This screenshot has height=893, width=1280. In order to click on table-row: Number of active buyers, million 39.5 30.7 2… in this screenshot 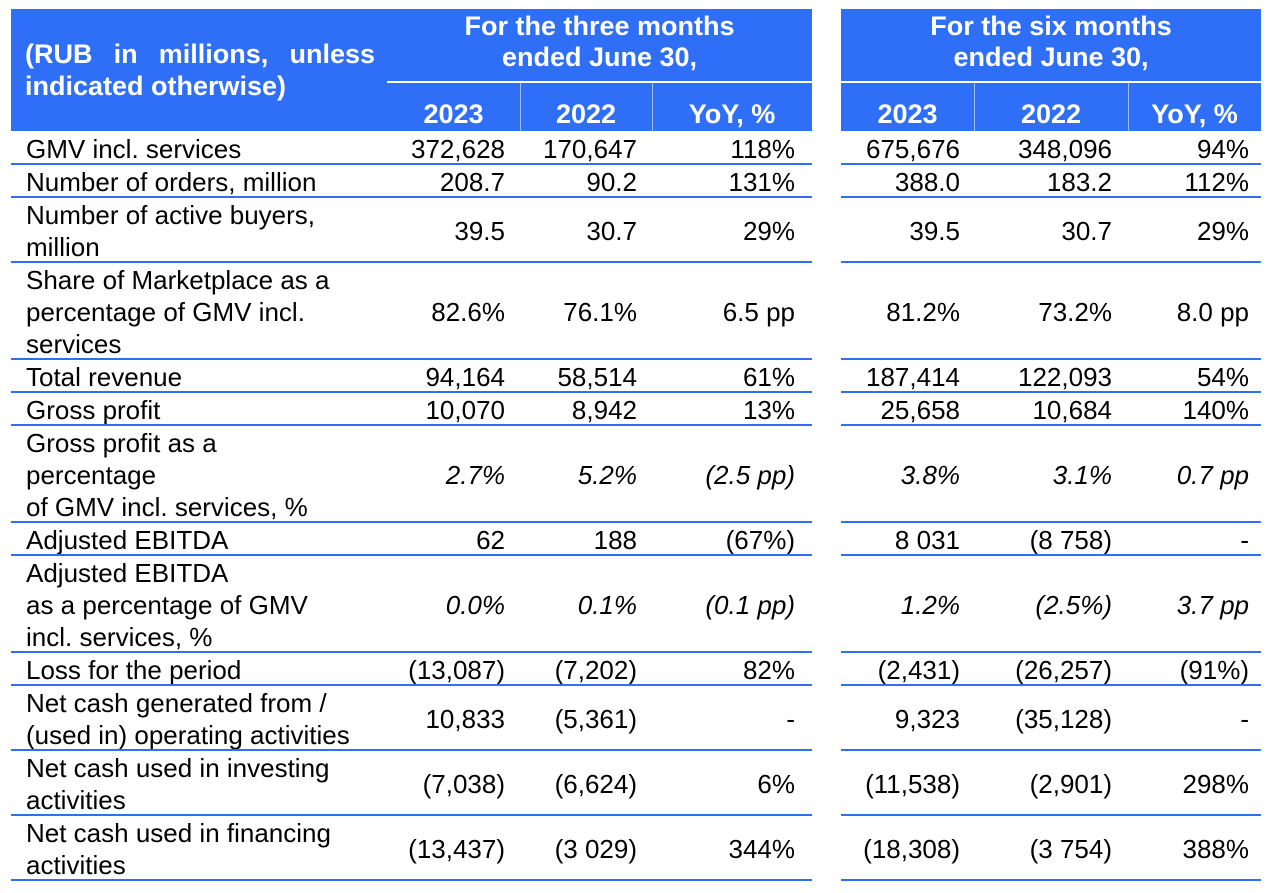, I will do `click(640, 230)`.